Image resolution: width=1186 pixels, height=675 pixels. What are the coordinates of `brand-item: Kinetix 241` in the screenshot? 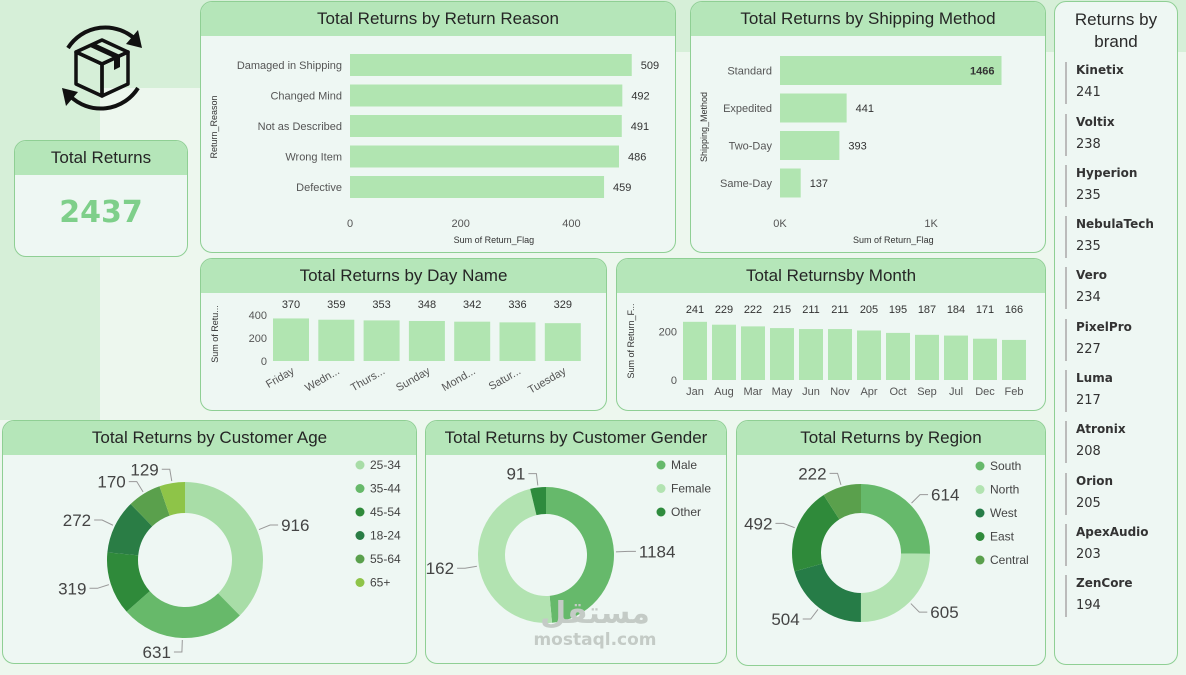 It's located at (1121, 83).